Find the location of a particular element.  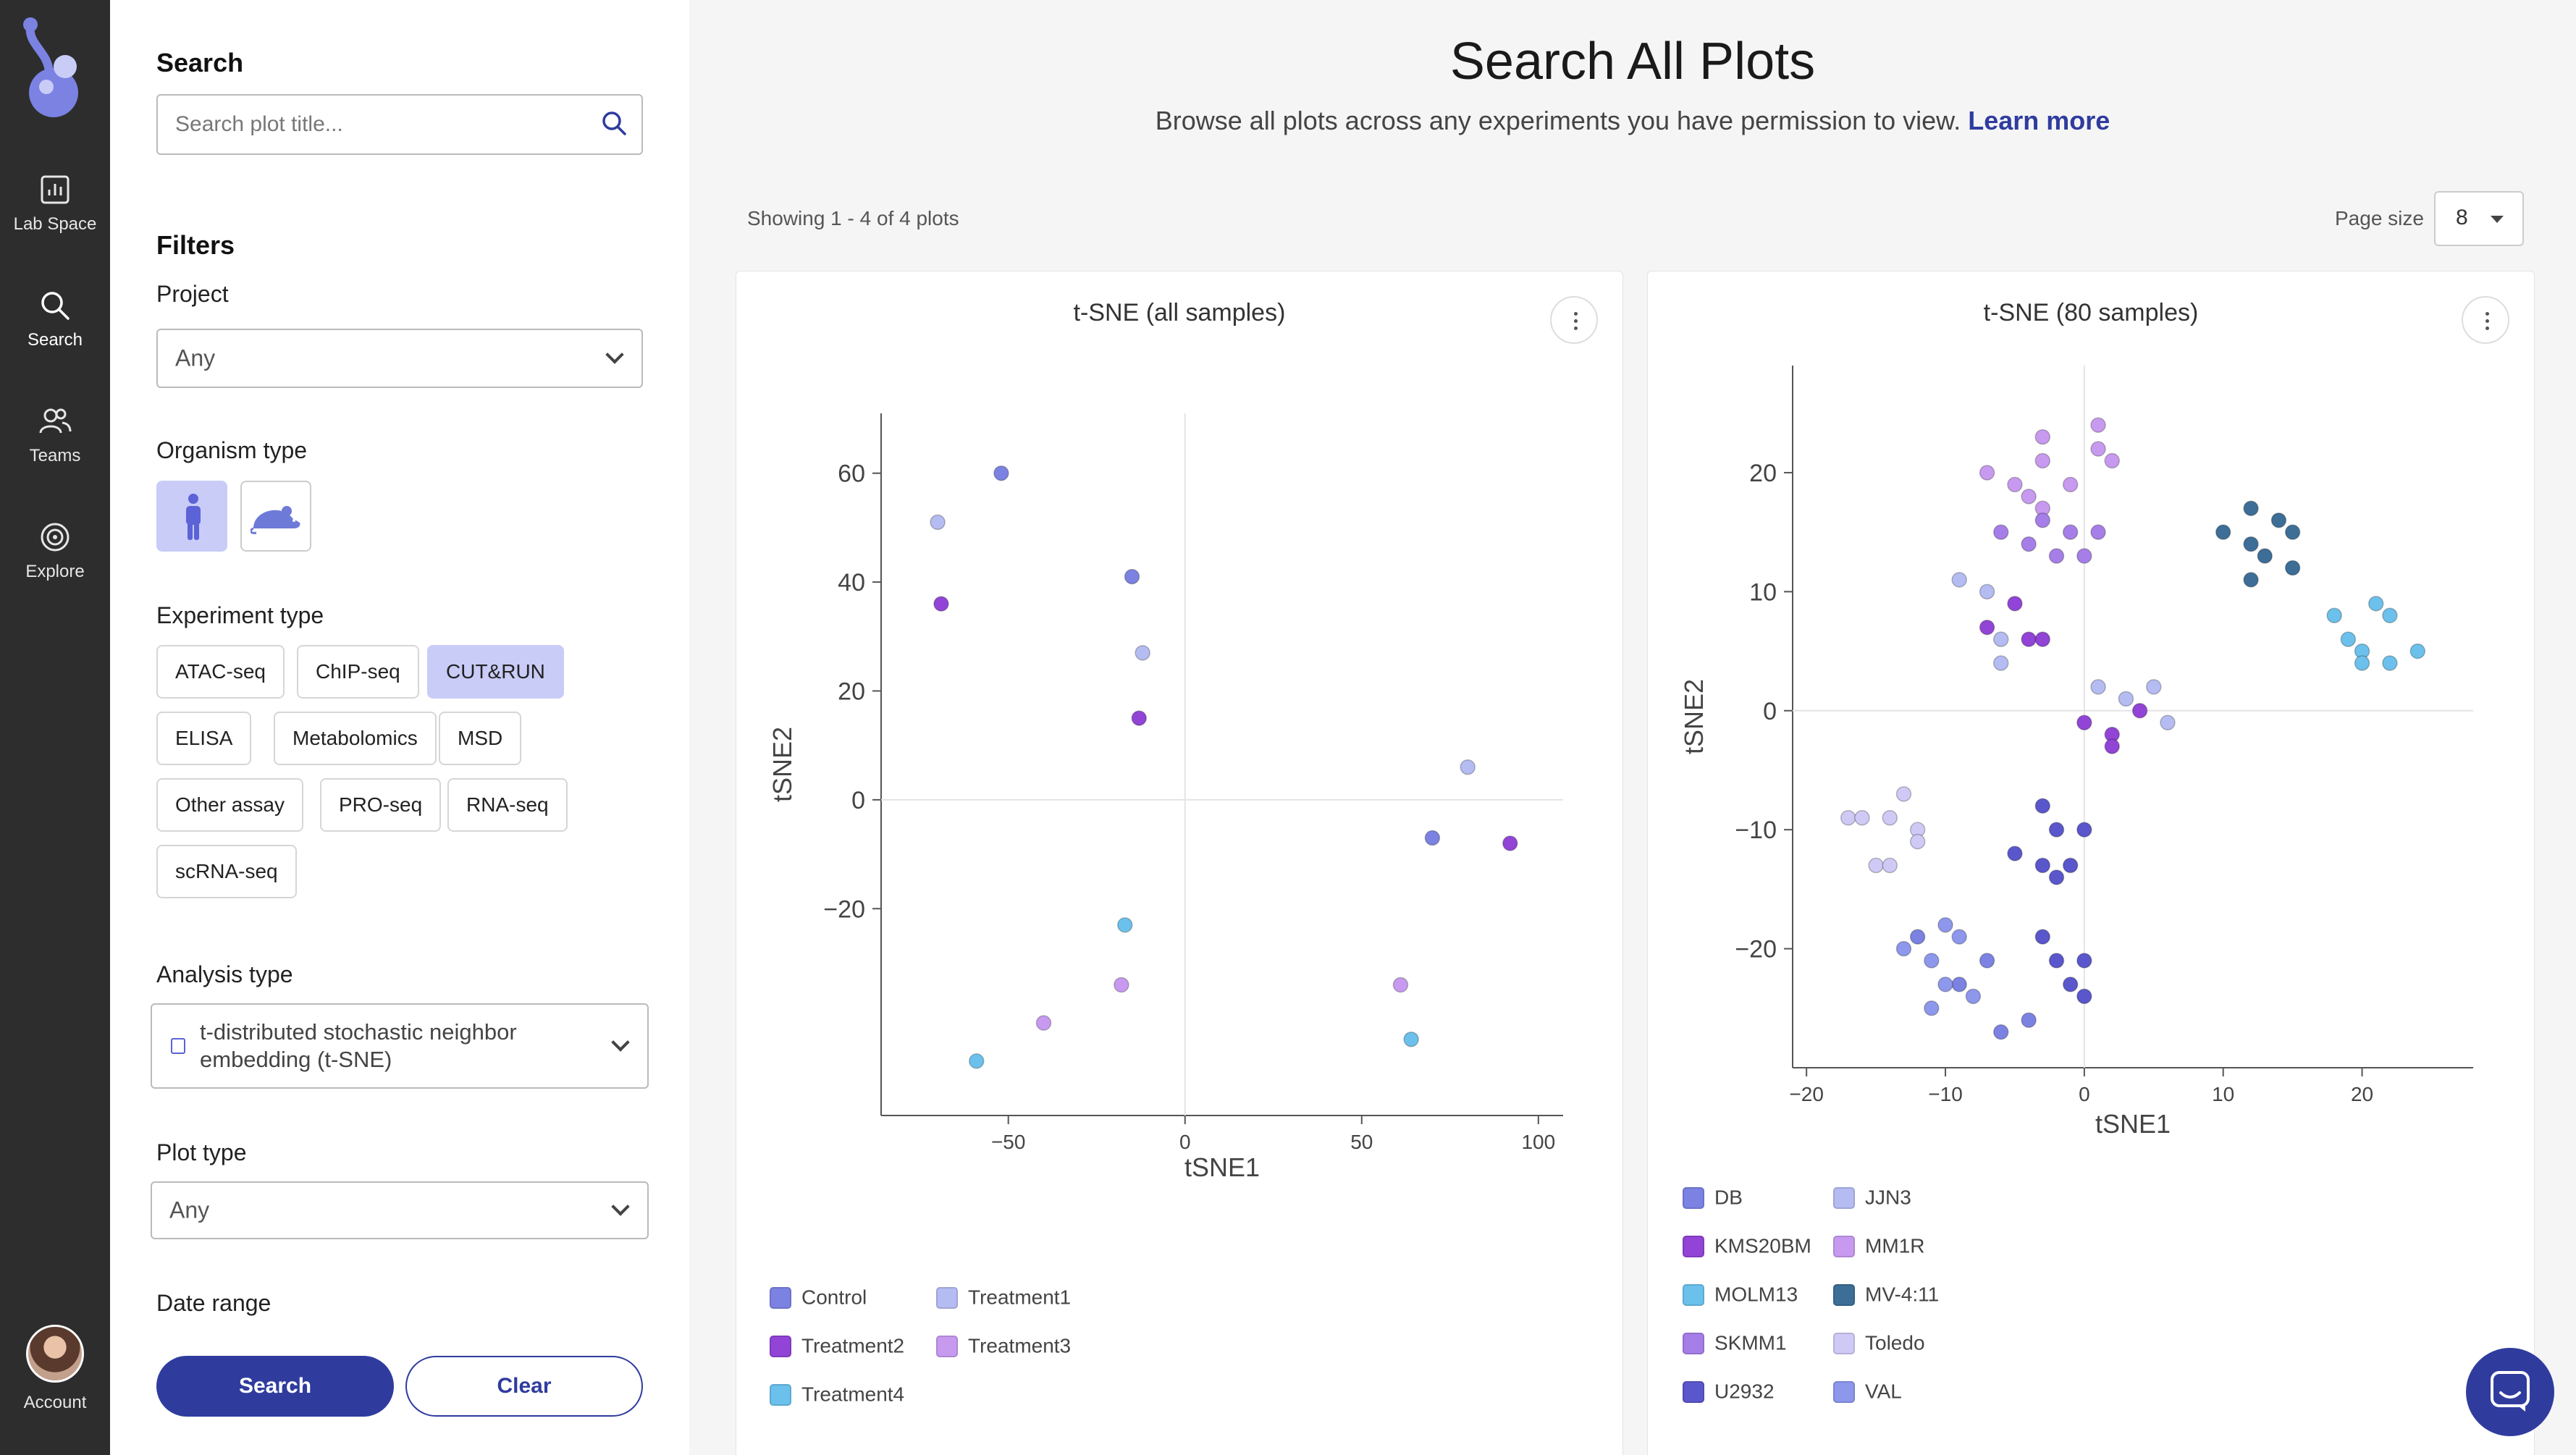

nav-item-lab-space: Lab Space is located at coordinates (55, 219).